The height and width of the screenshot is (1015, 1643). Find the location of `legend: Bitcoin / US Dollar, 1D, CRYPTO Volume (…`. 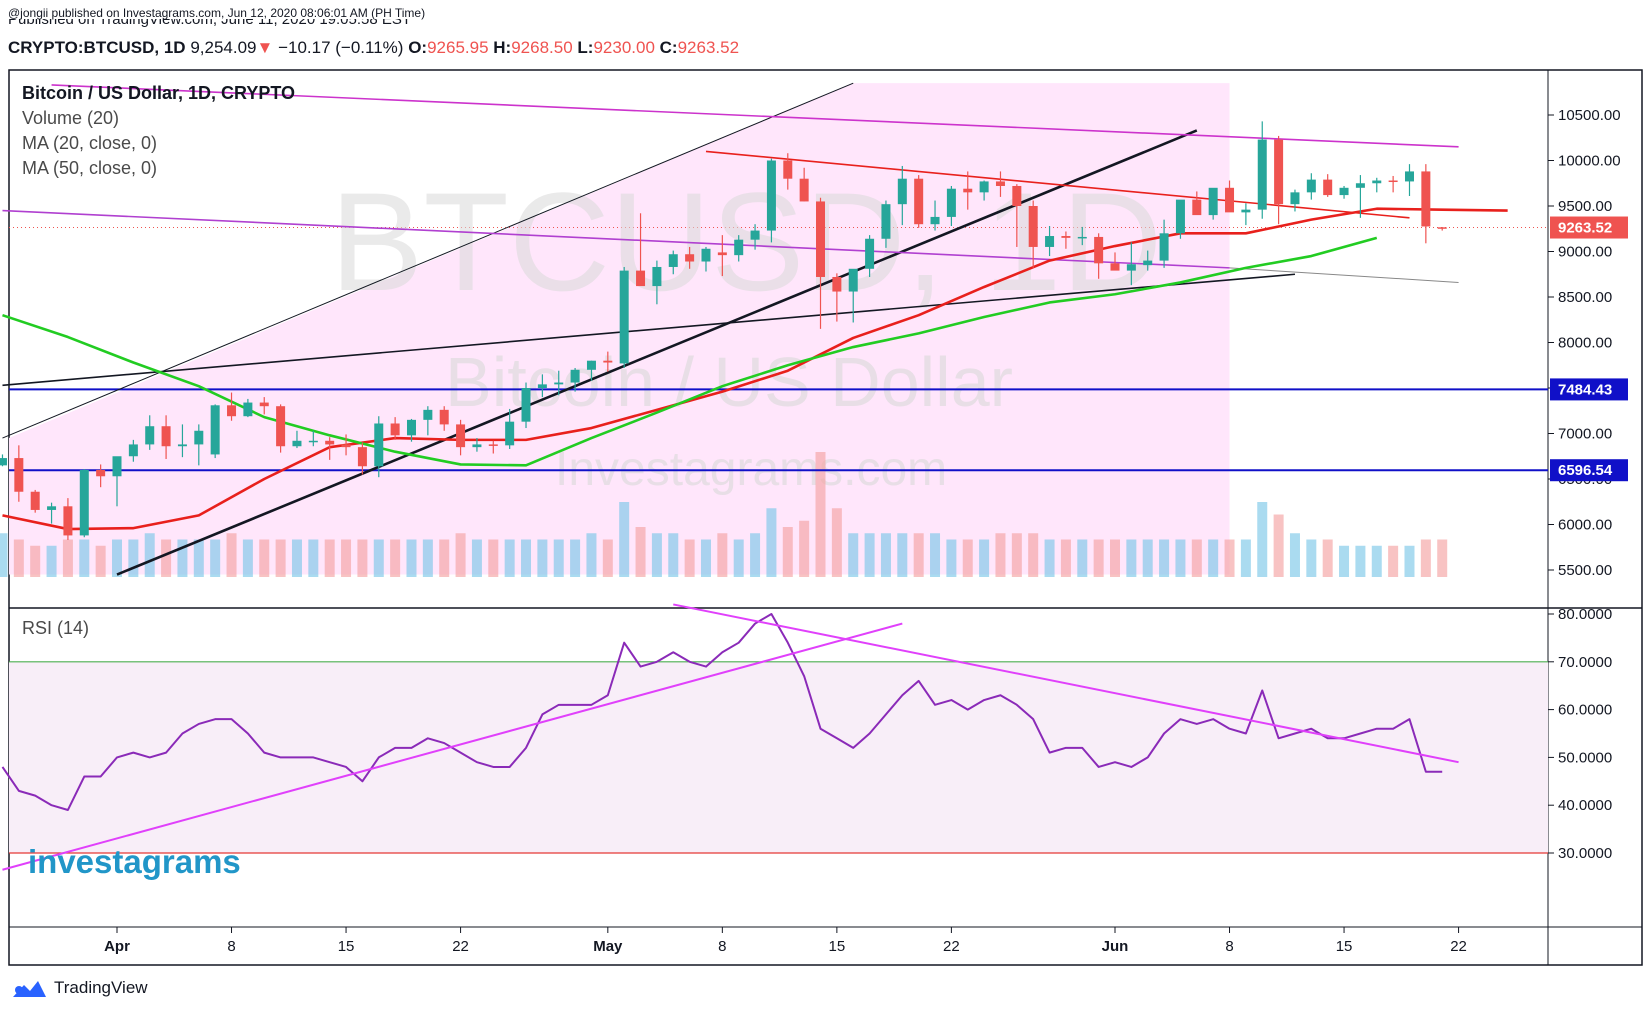

legend: Bitcoin / US Dollar, 1D, CRYPTO Volume (… is located at coordinates (158, 360).